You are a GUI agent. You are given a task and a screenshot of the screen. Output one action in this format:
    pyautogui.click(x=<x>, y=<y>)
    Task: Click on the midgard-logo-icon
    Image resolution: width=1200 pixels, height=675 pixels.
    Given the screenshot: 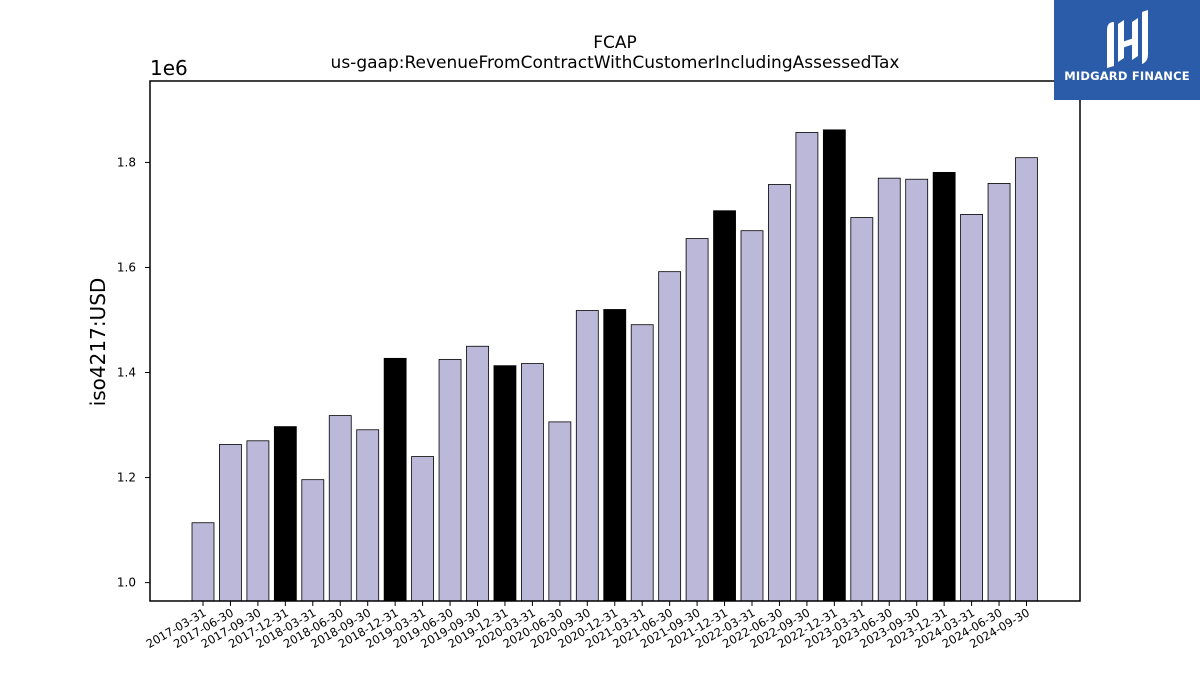 What is the action you would take?
    pyautogui.click(x=1127, y=39)
    